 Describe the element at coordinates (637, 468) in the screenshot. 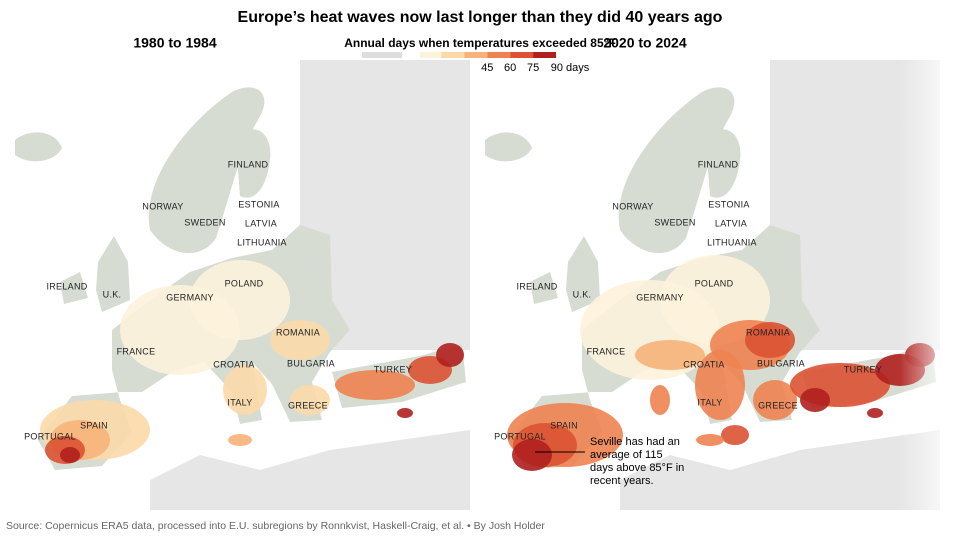

I see `annotation: days above 85°F in` at that location.